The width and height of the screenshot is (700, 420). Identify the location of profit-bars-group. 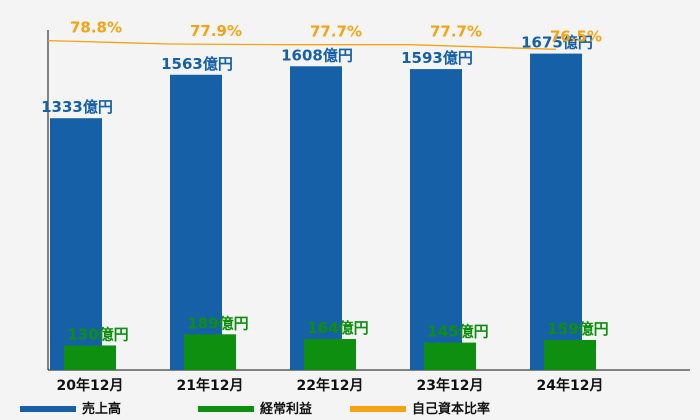
(330, 352).